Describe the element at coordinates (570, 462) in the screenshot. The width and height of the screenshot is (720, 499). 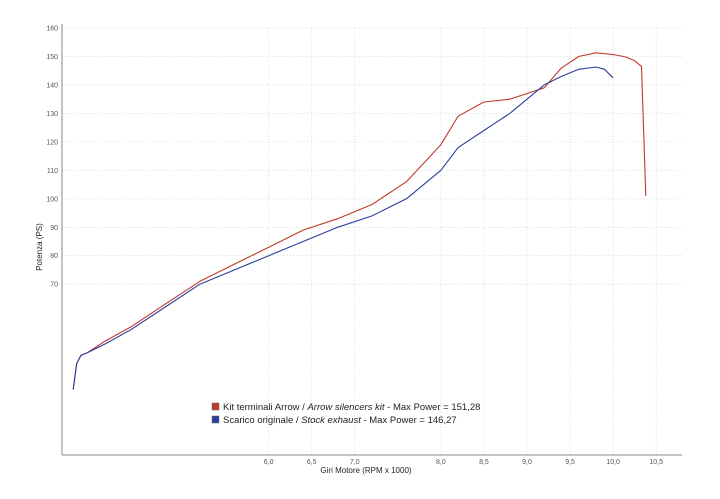
I see `x-tick-label: 9,5` at that location.